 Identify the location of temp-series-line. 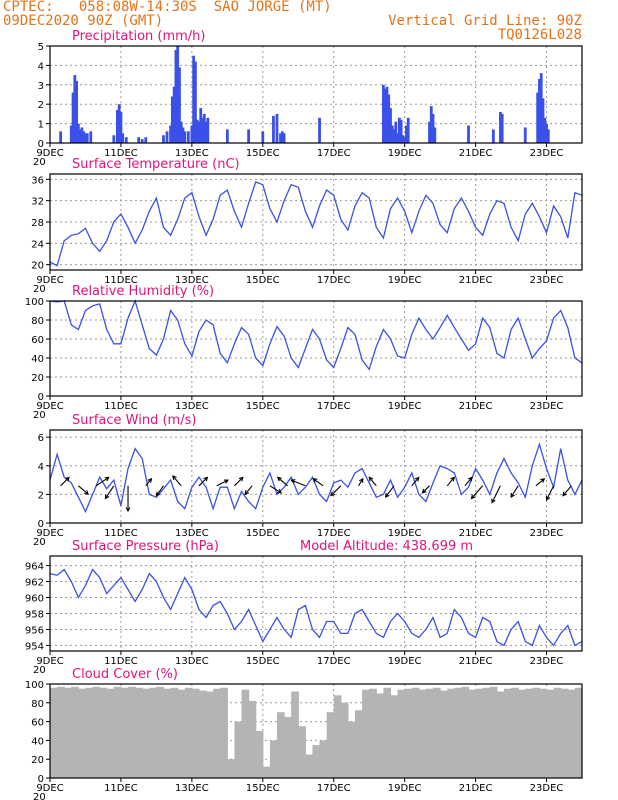
(316, 224).